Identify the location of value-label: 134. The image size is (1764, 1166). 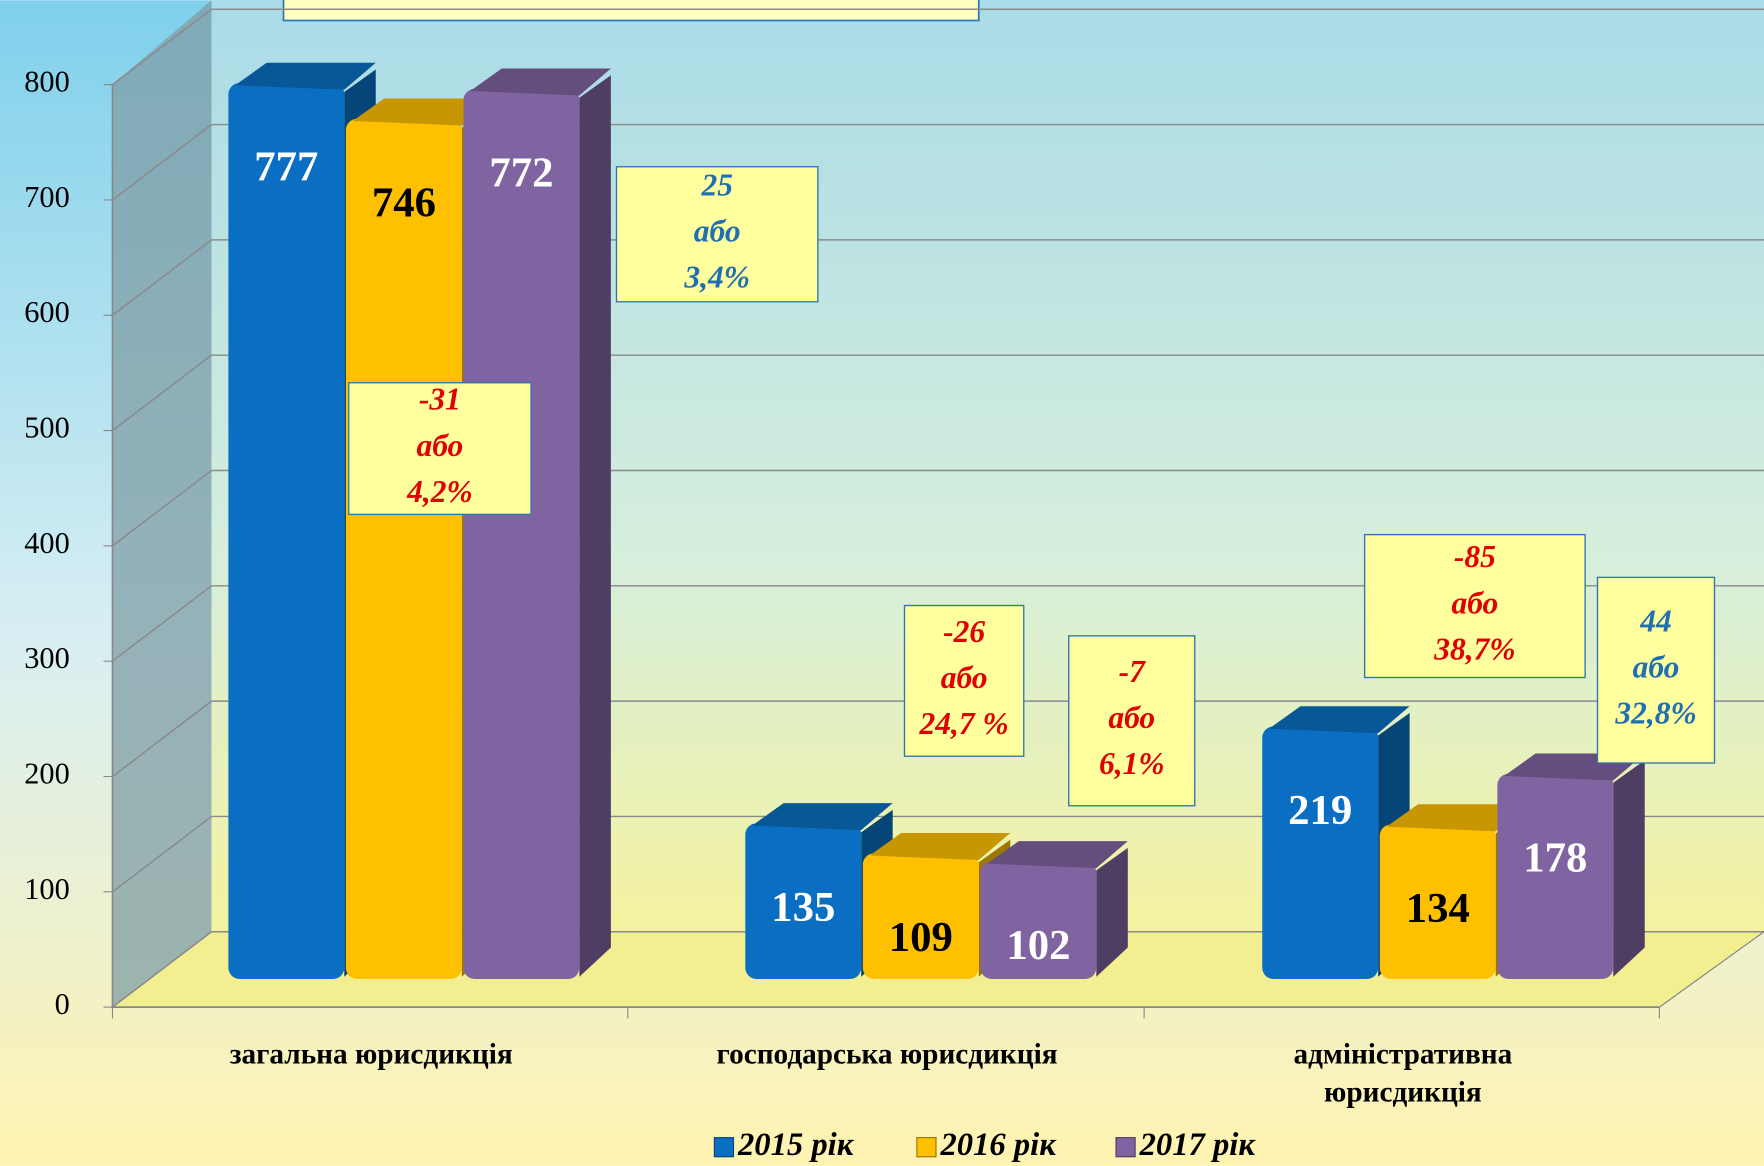
(1438, 908).